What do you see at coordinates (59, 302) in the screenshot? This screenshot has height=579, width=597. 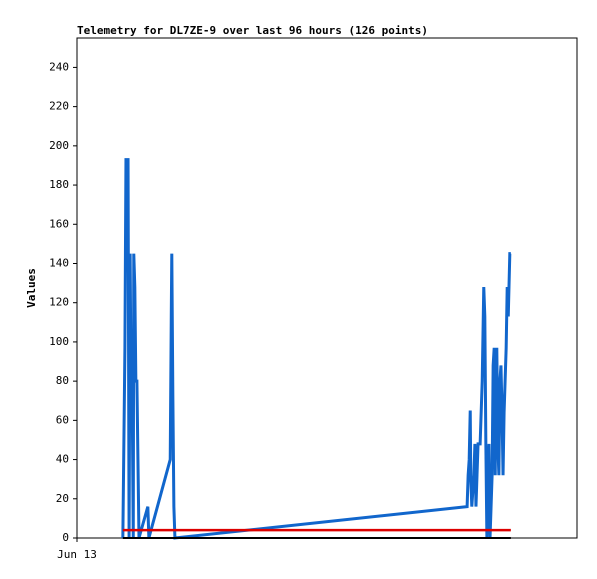 I see `y-tick-label: 120` at bounding box center [59, 302].